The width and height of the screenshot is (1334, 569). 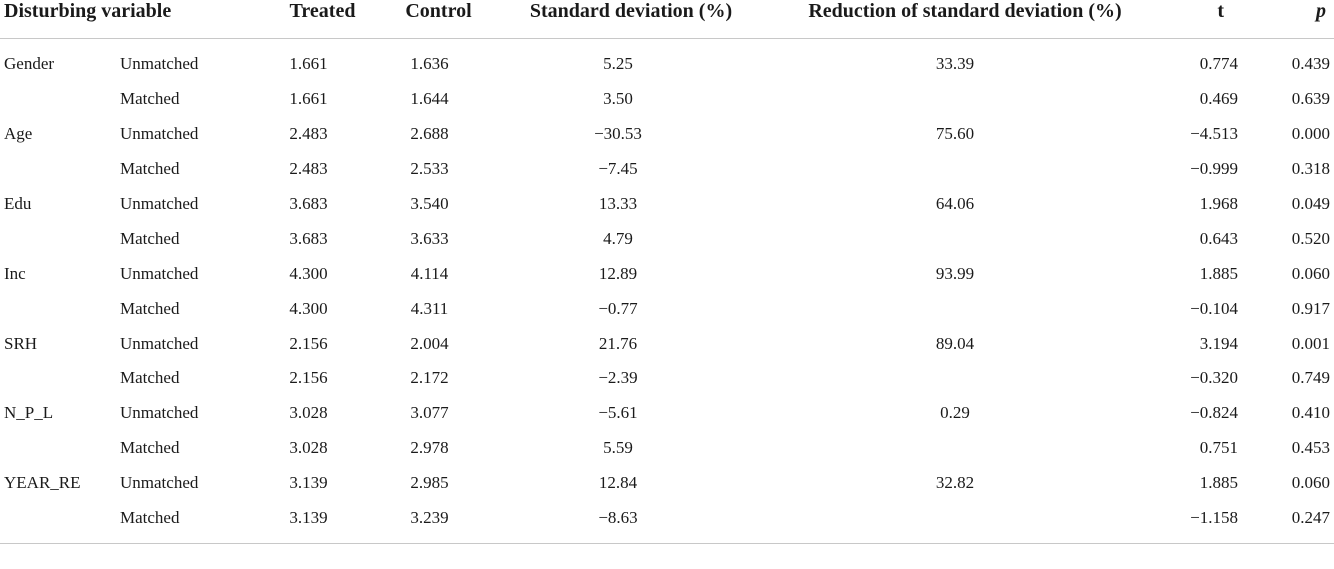 What do you see at coordinates (618, 64) in the screenshot?
I see `cell-standard-deviation: 5.25` at bounding box center [618, 64].